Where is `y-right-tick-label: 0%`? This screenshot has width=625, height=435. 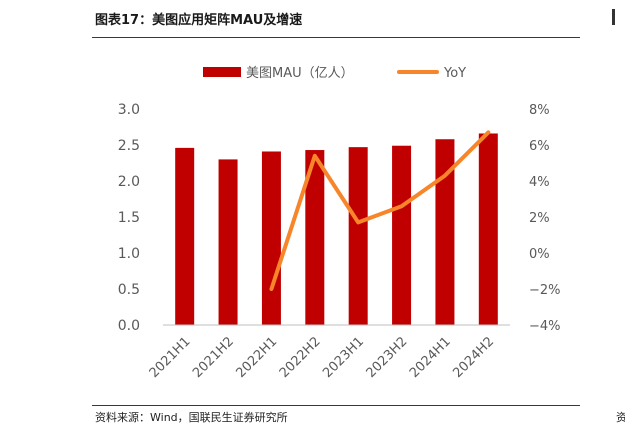 y-right-tick-label: 0% is located at coordinates (539, 254).